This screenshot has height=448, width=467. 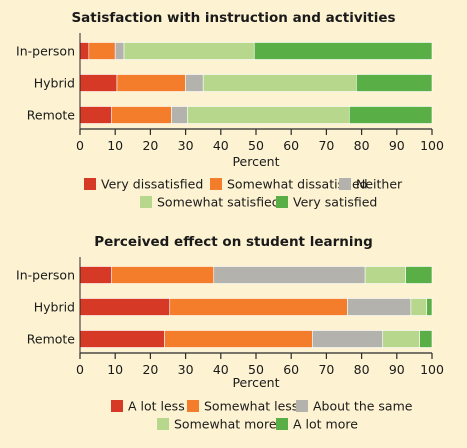 What do you see at coordinates (238, 339) in the screenshot?
I see `bar-remote-somewhat-less` at bounding box center [238, 339].